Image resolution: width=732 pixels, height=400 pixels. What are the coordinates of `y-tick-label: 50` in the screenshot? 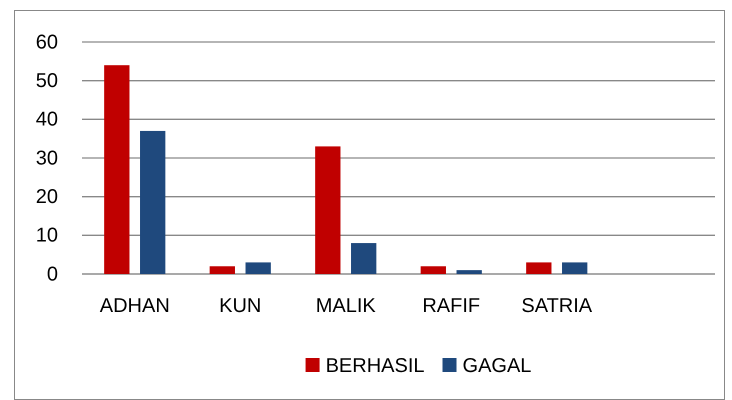 It's located at (47, 81).